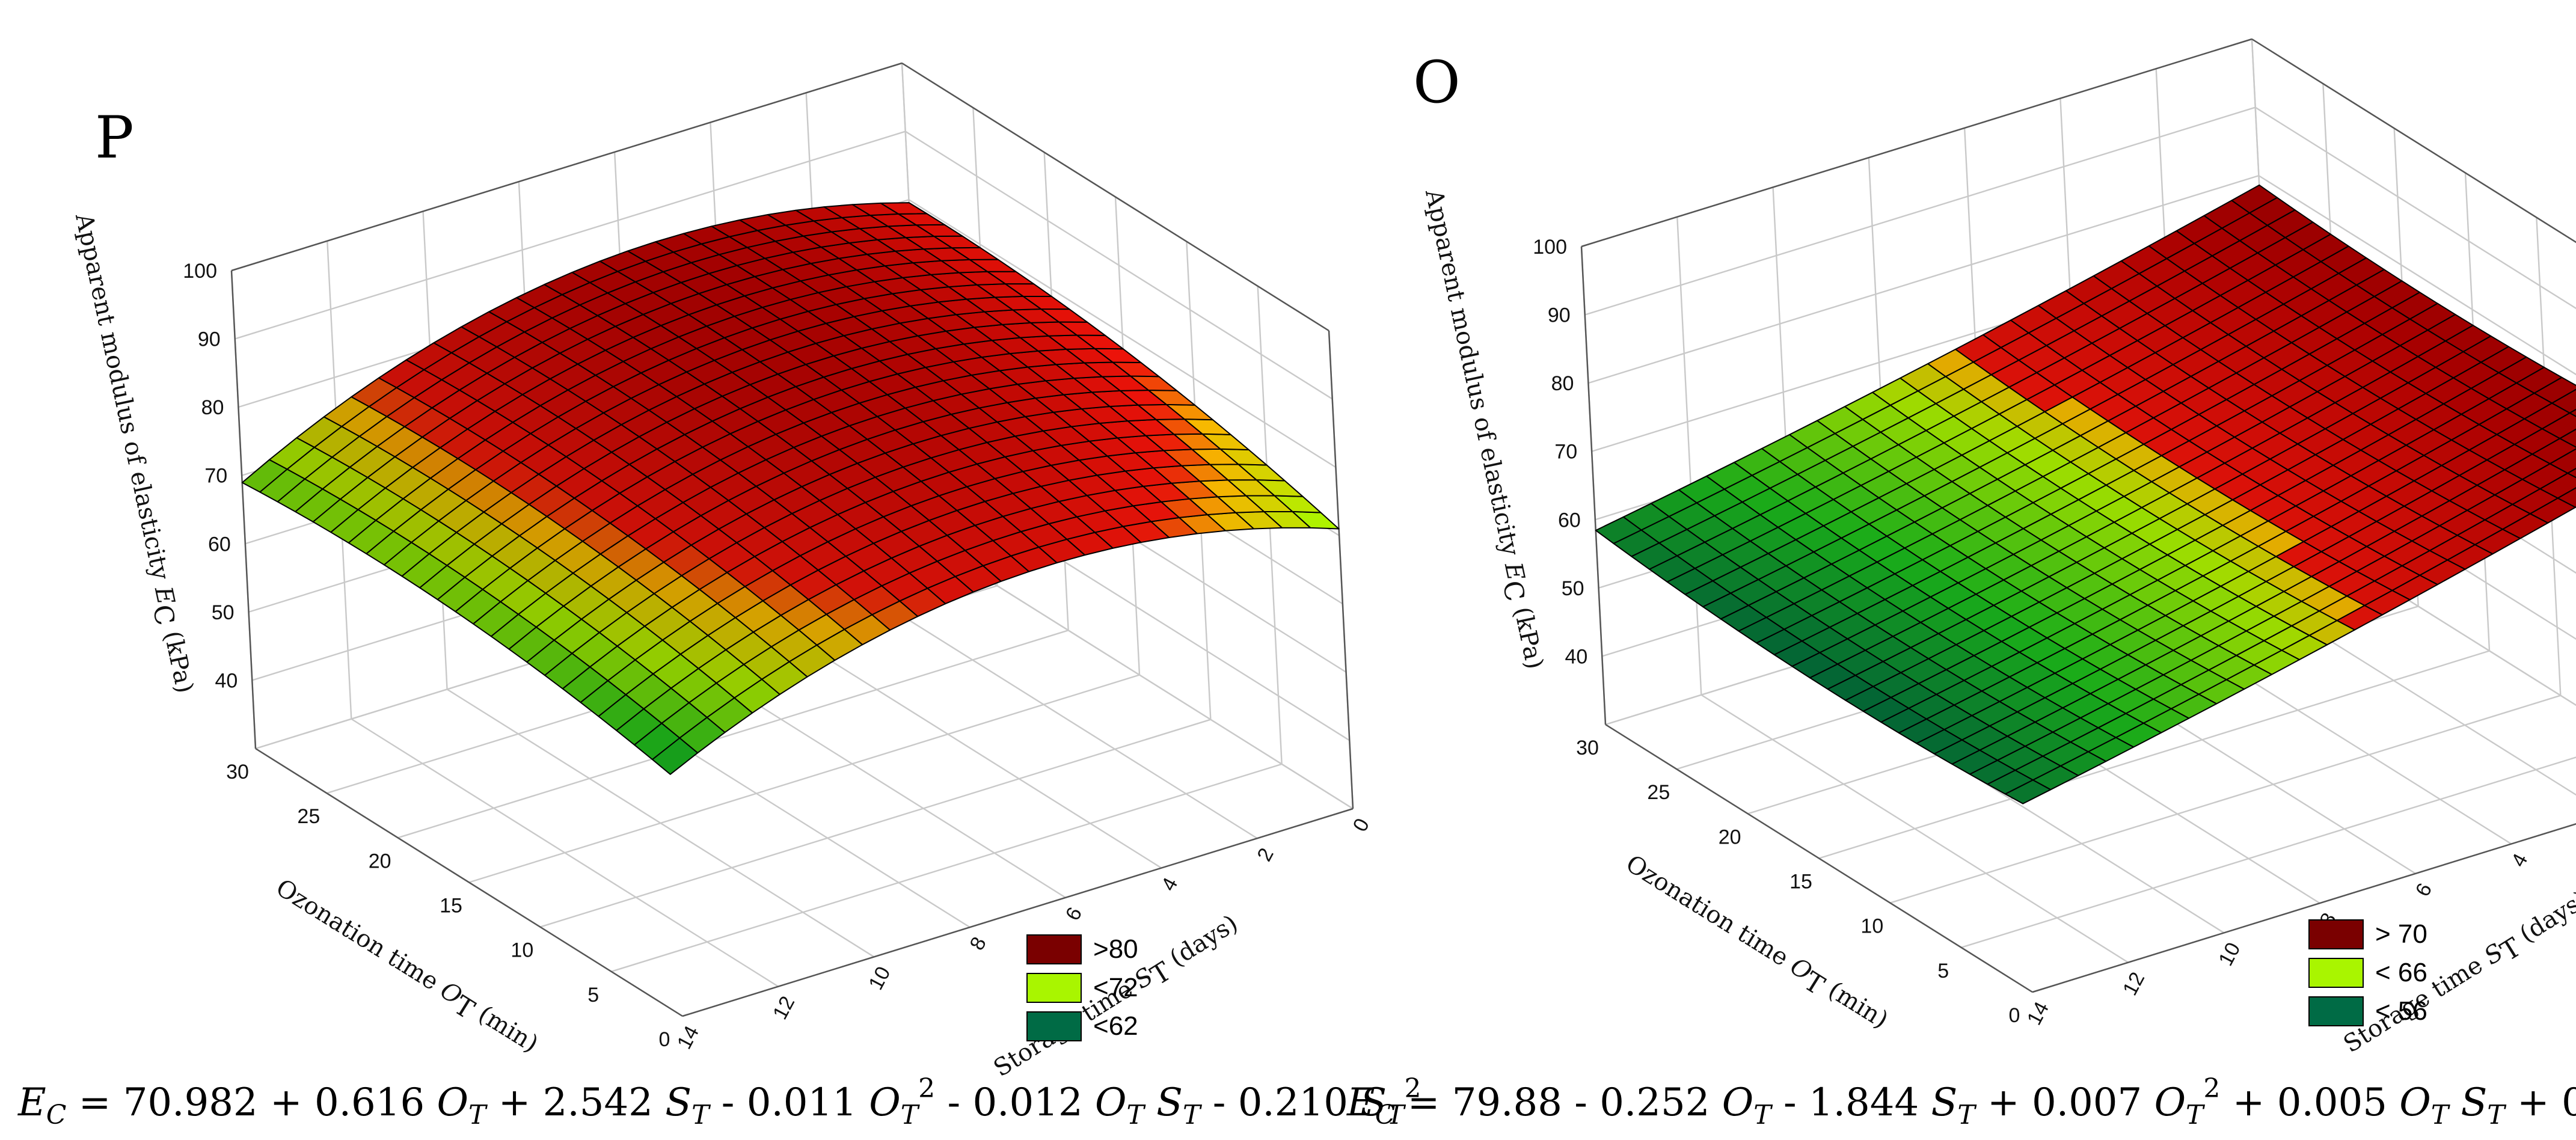  What do you see at coordinates (2401, 972) in the screenshot?
I see `legend-label: < 66` at bounding box center [2401, 972].